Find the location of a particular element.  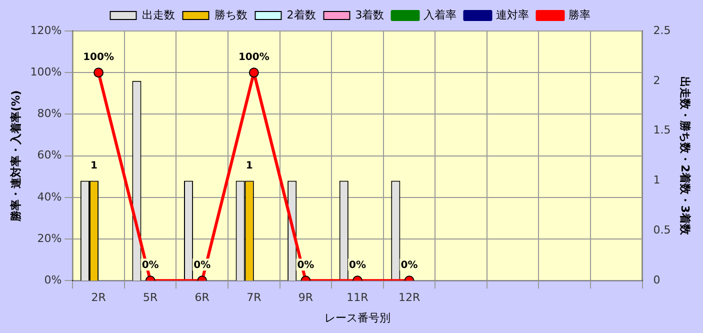

y-tick-label: 40% is located at coordinates (49, 197).